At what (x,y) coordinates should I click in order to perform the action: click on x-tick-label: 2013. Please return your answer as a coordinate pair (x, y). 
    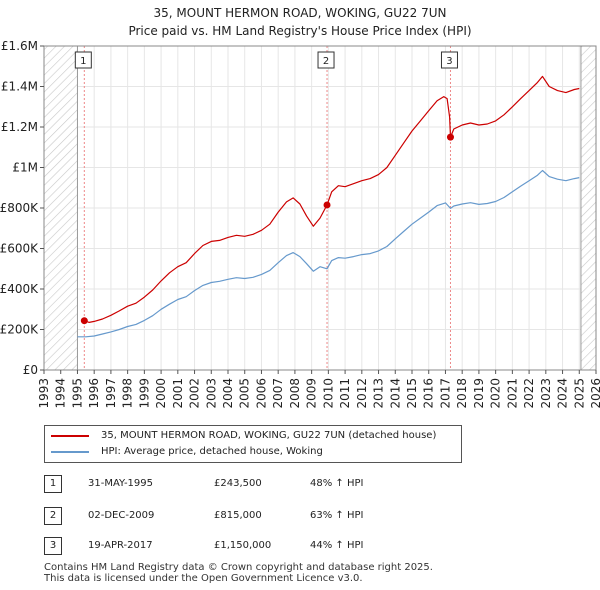
    Looking at the image, I should click on (379, 393).